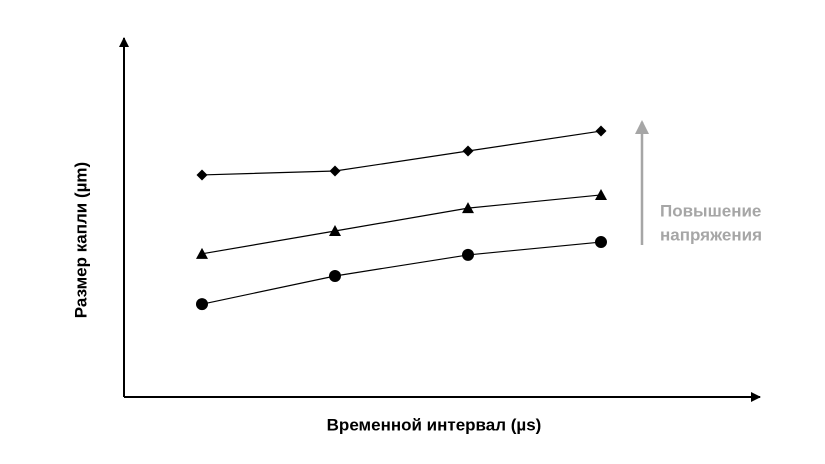  Describe the element at coordinates (711, 234) in the screenshot. I see `annotation-text: напряжения` at that location.